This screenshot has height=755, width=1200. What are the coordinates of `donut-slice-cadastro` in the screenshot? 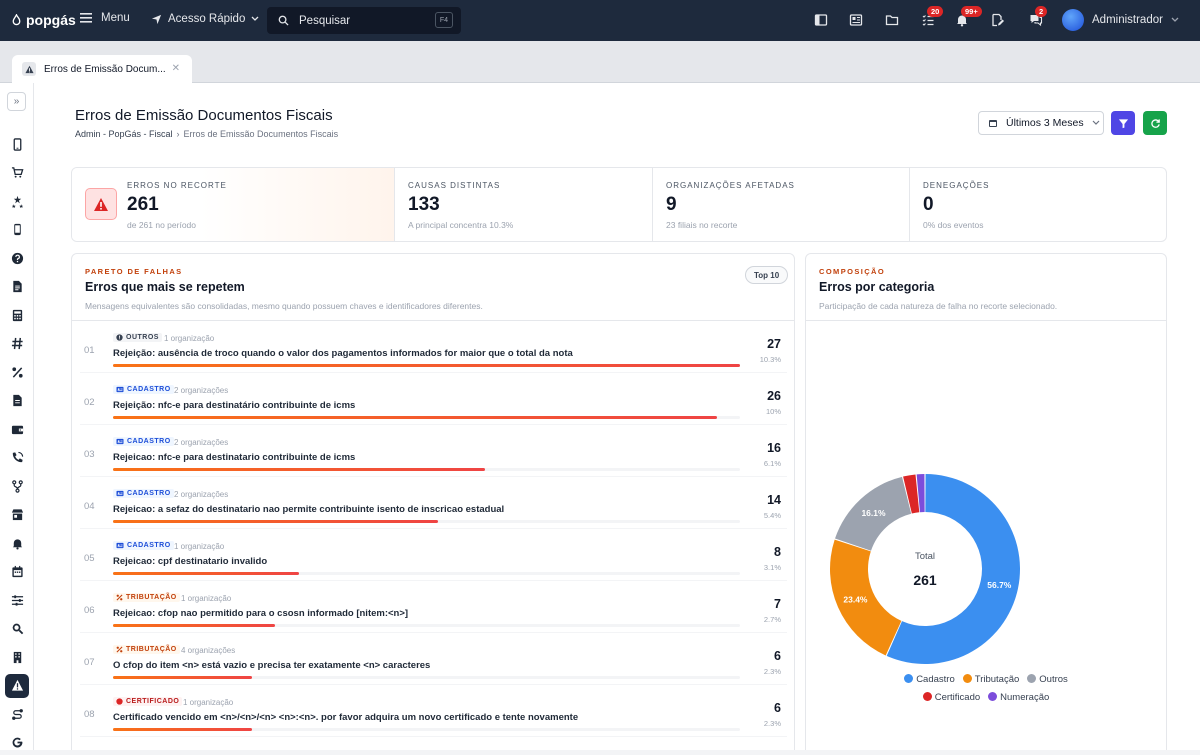 It's located at (953, 569).